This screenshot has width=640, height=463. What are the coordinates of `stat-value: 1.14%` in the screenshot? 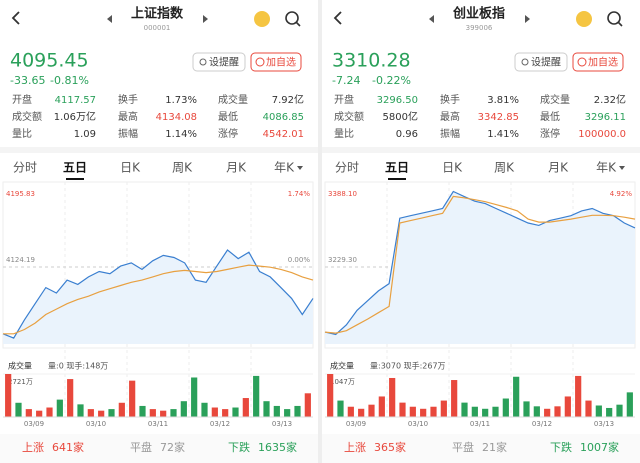 It's located at (181, 134).